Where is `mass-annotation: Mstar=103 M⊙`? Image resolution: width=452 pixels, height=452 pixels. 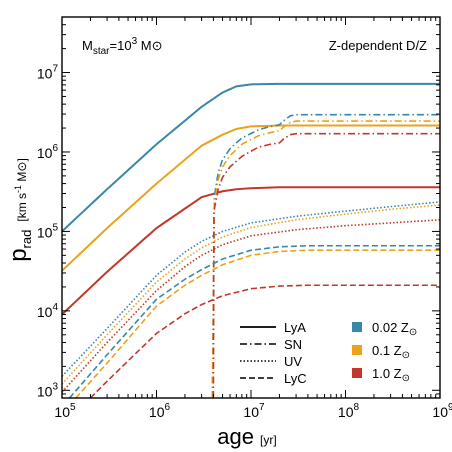
mass-annotation: Mstar=103 M⊙ is located at coordinates (122, 46).